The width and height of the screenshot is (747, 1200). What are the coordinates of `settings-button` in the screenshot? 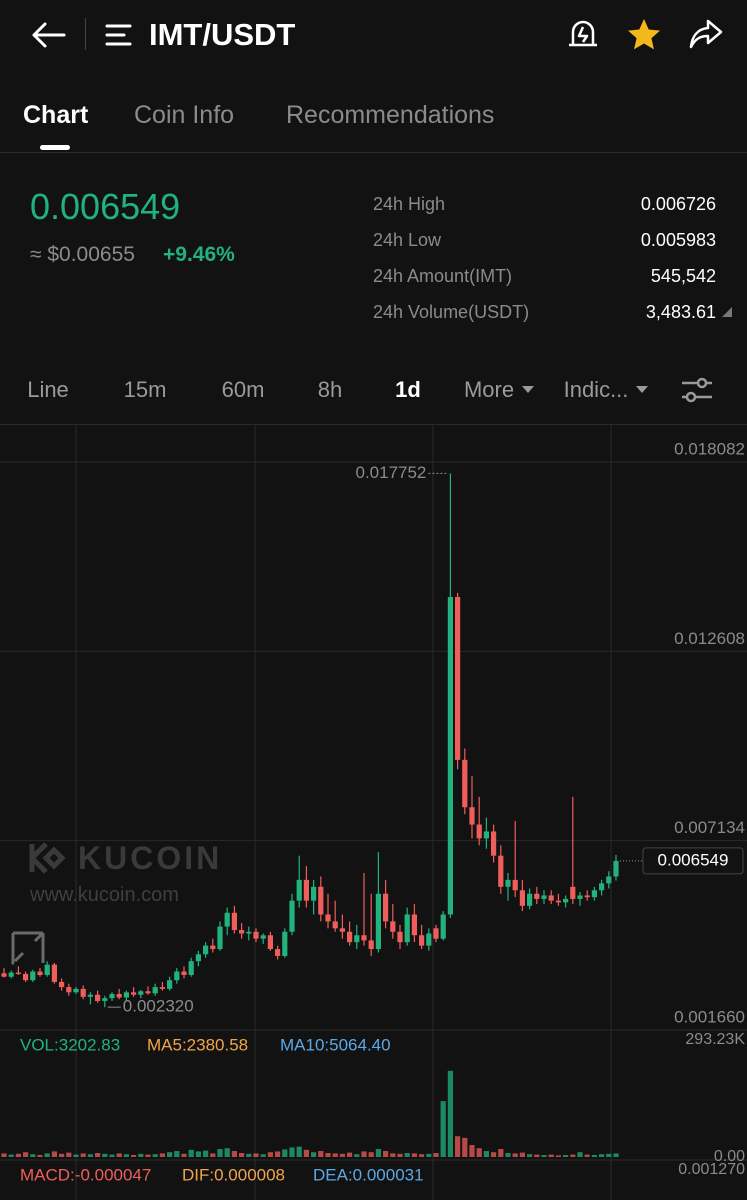 It's located at (697, 390).